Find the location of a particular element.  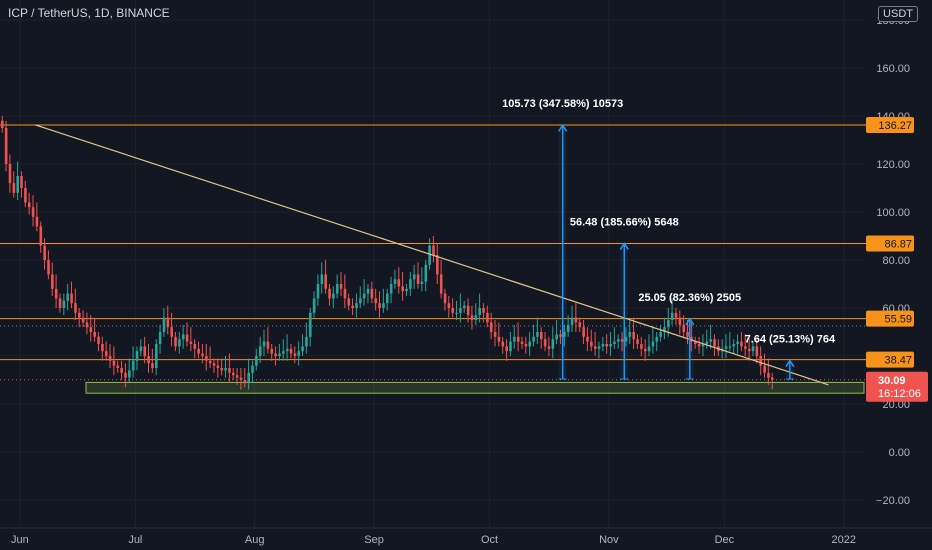

time-tick-label: 2022 is located at coordinates (844, 540).